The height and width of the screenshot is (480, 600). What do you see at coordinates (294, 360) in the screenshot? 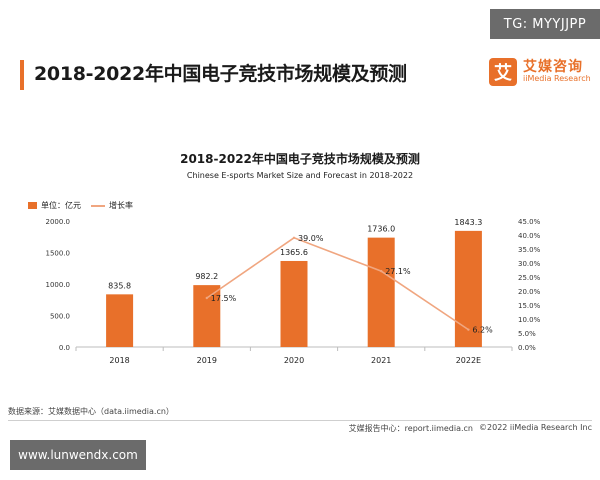
I see `x-tick-label: 2020` at bounding box center [294, 360].